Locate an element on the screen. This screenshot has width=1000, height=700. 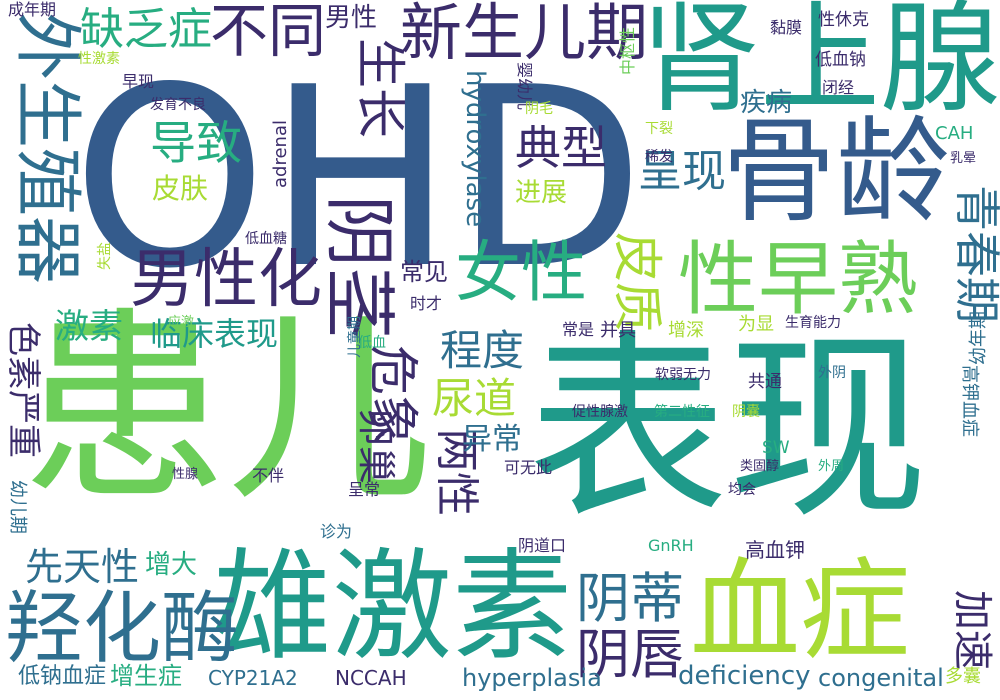
word-xingxian: 性腺 is located at coordinates (185, 474).